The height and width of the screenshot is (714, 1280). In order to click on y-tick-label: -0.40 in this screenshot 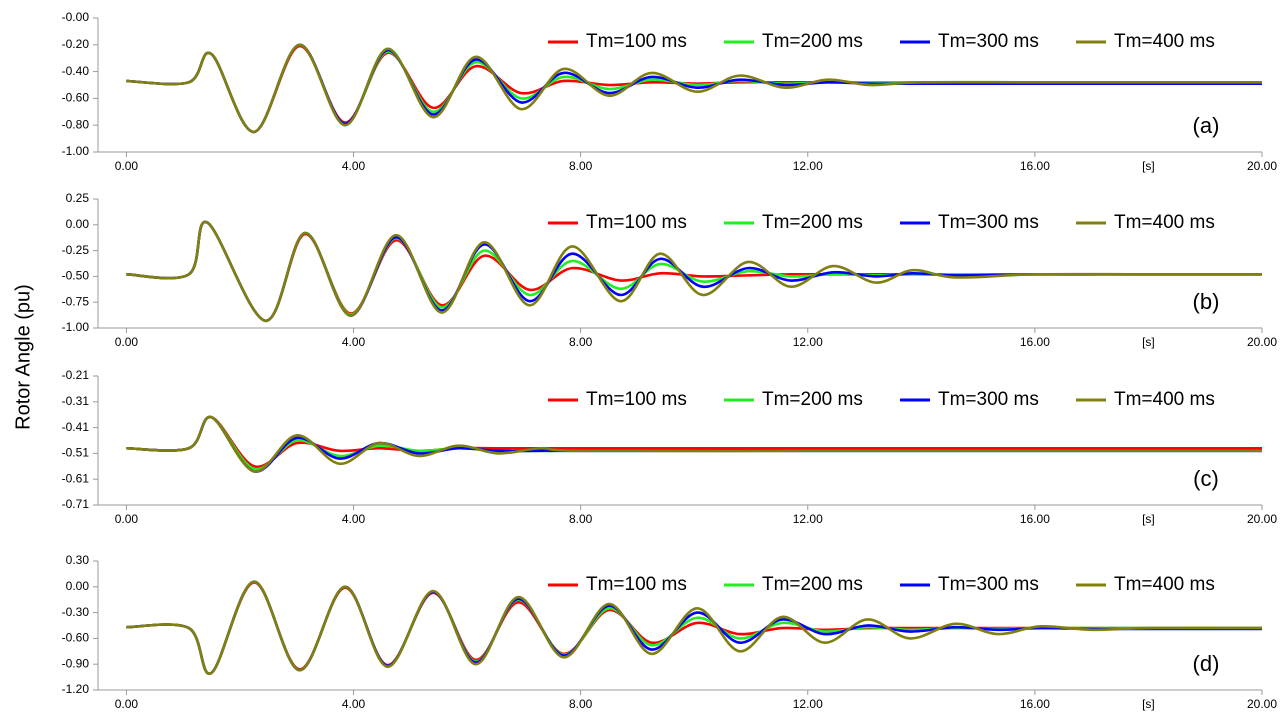, I will do `click(76, 71)`.